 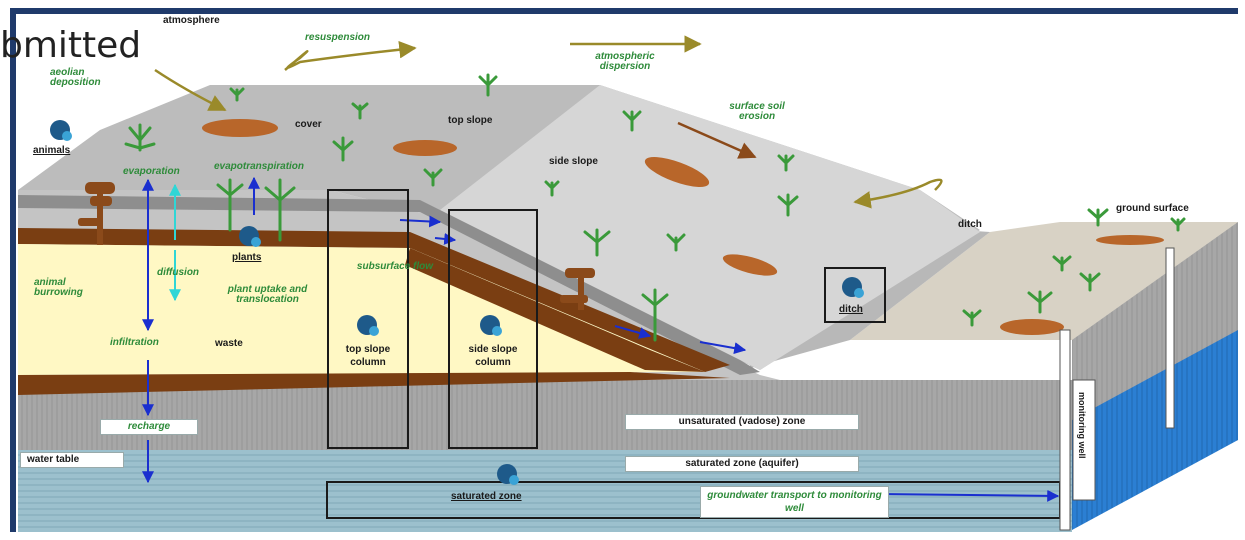 I want to click on label-cover: cover, so click(x=308, y=124).